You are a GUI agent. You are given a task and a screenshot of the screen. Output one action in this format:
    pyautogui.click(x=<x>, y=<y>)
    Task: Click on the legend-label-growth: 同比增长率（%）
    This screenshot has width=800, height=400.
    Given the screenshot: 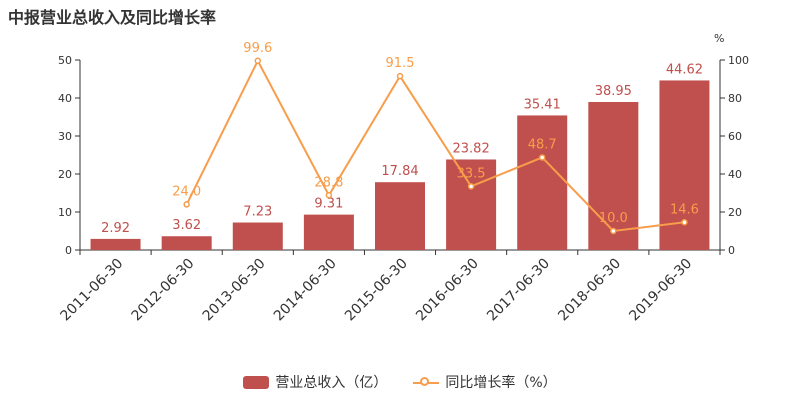 What is the action you would take?
    pyautogui.click(x=501, y=383)
    